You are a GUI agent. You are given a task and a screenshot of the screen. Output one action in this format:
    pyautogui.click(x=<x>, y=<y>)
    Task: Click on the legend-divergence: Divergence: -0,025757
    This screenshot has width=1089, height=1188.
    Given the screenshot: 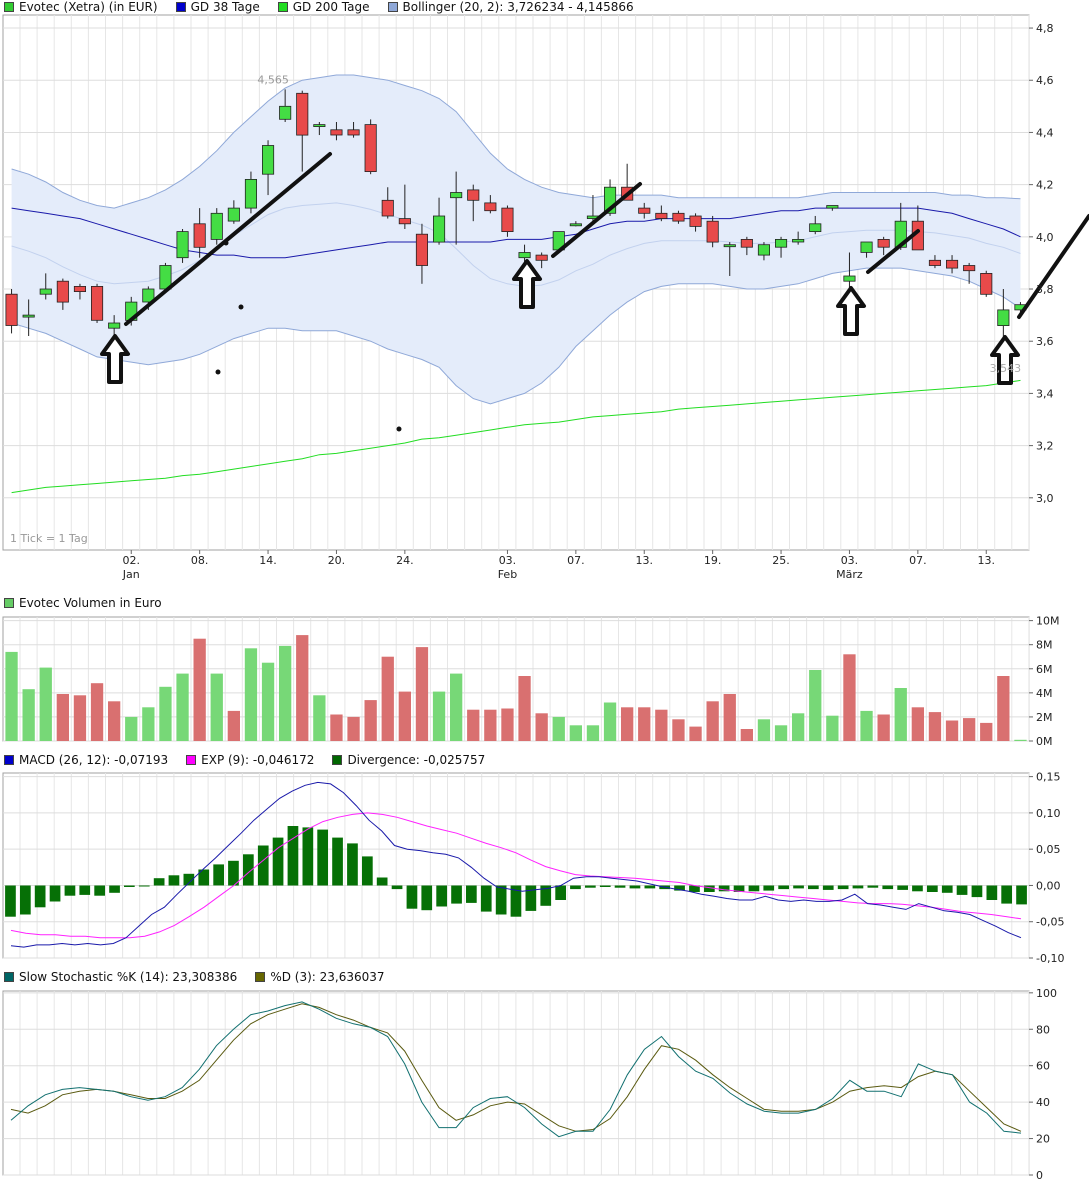 What is the action you would take?
    pyautogui.click(x=408, y=760)
    